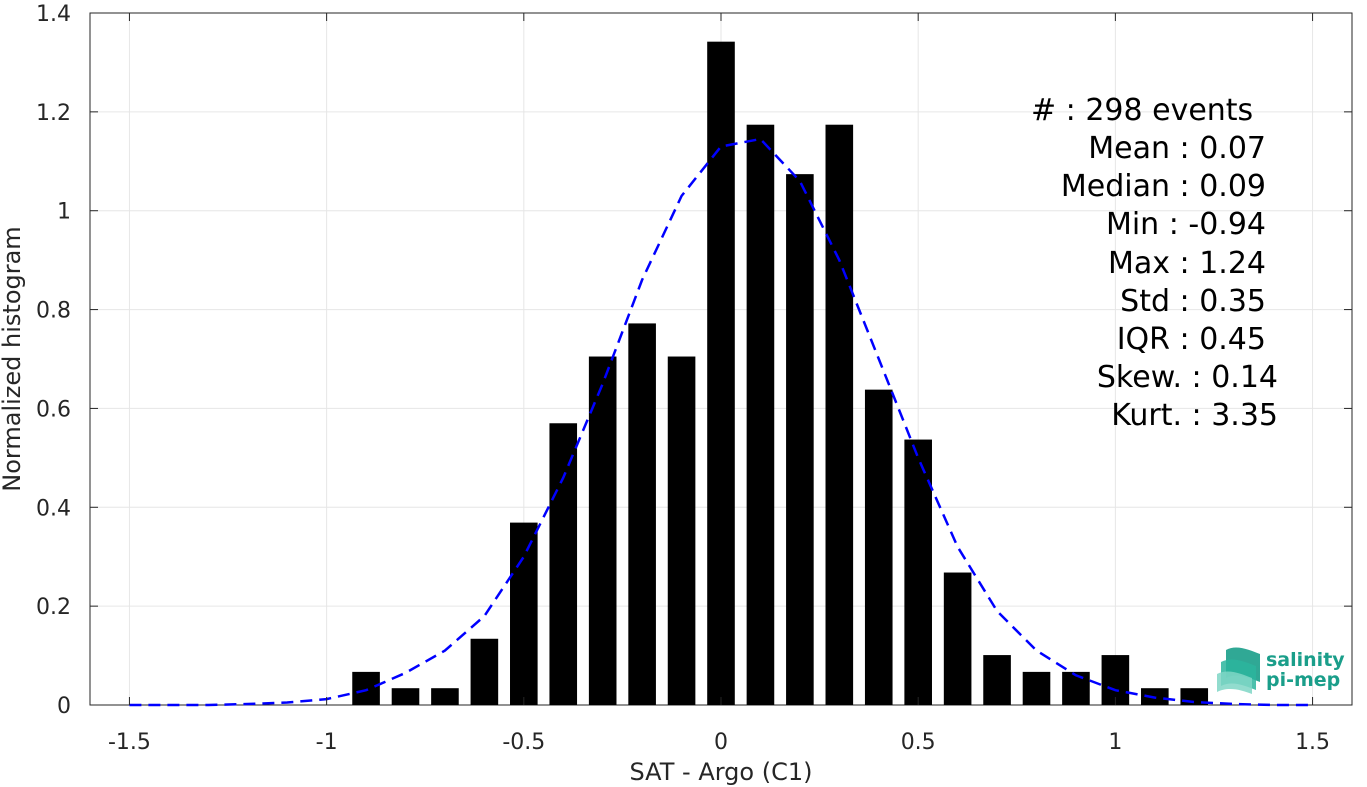  I want to click on stat-min: Min : -0.94, so click(1186, 224).